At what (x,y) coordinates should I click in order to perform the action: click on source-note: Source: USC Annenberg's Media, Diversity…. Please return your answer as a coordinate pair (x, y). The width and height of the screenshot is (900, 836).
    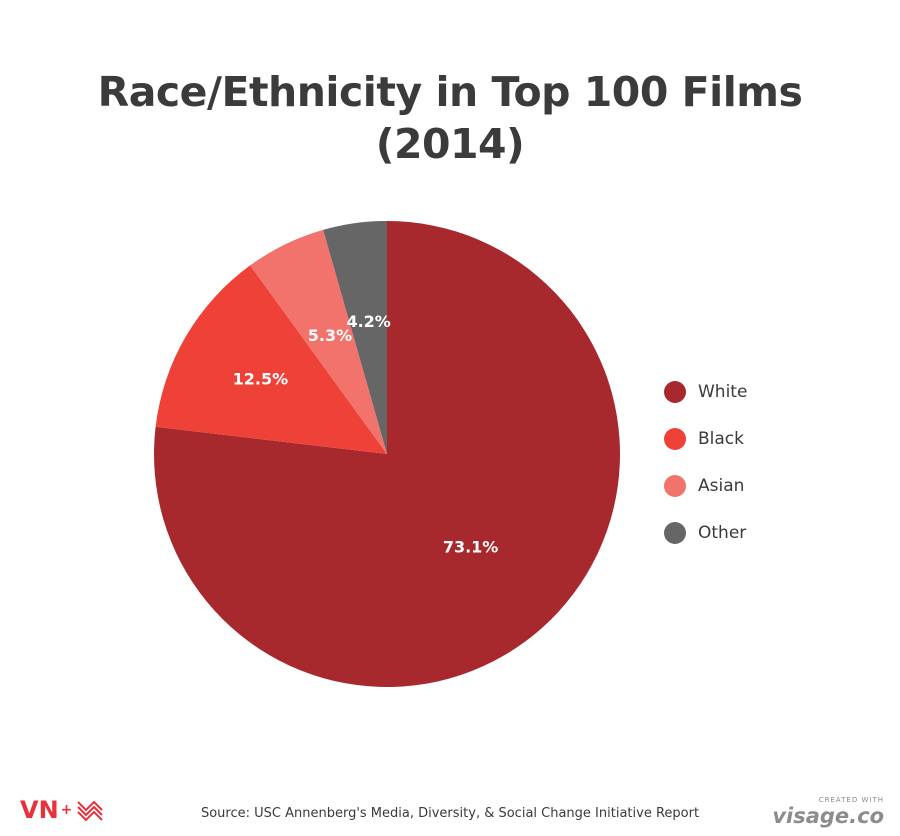
    Looking at the image, I should click on (450, 813).